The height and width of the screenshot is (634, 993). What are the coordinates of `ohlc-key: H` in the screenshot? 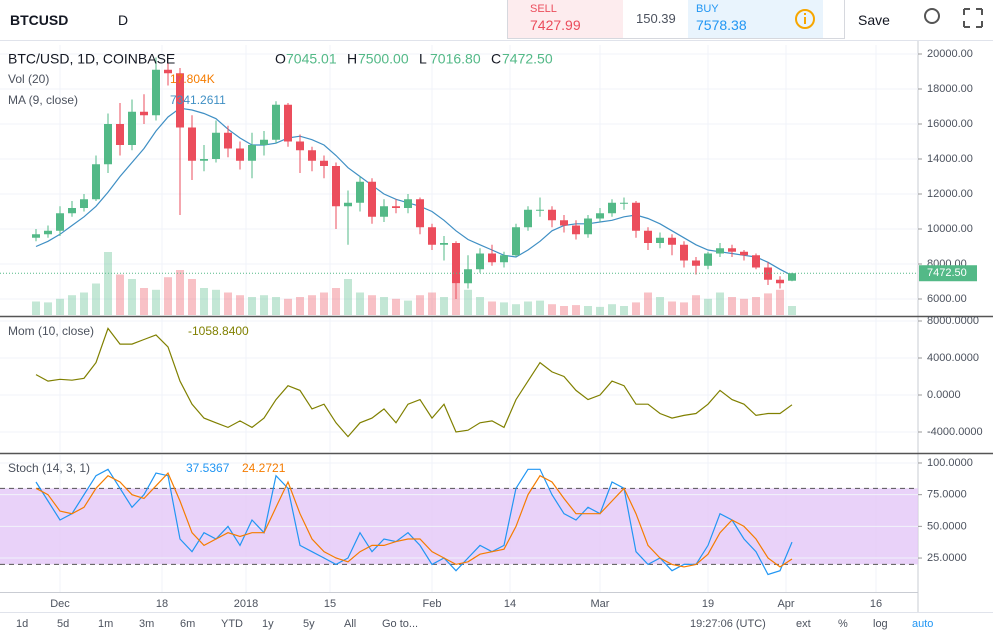 It's located at (352, 59).